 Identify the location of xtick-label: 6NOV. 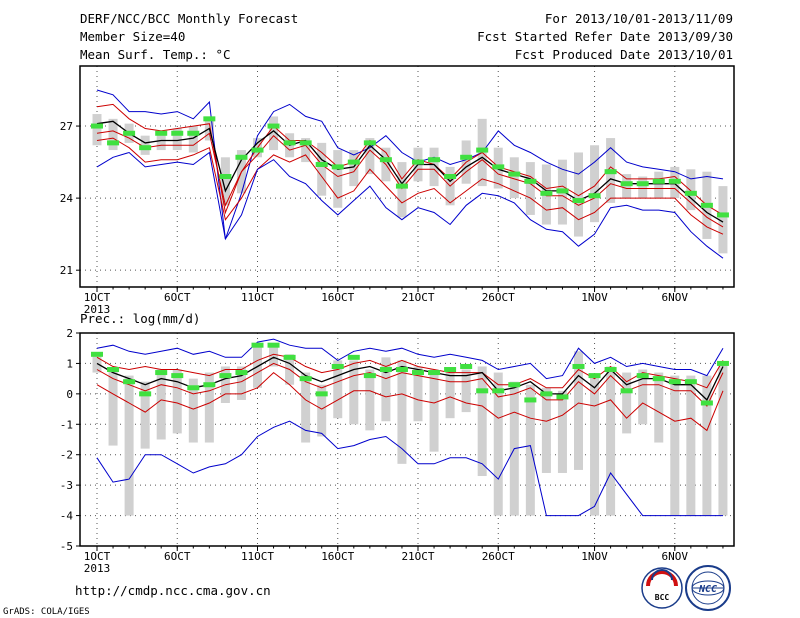
(675, 297).